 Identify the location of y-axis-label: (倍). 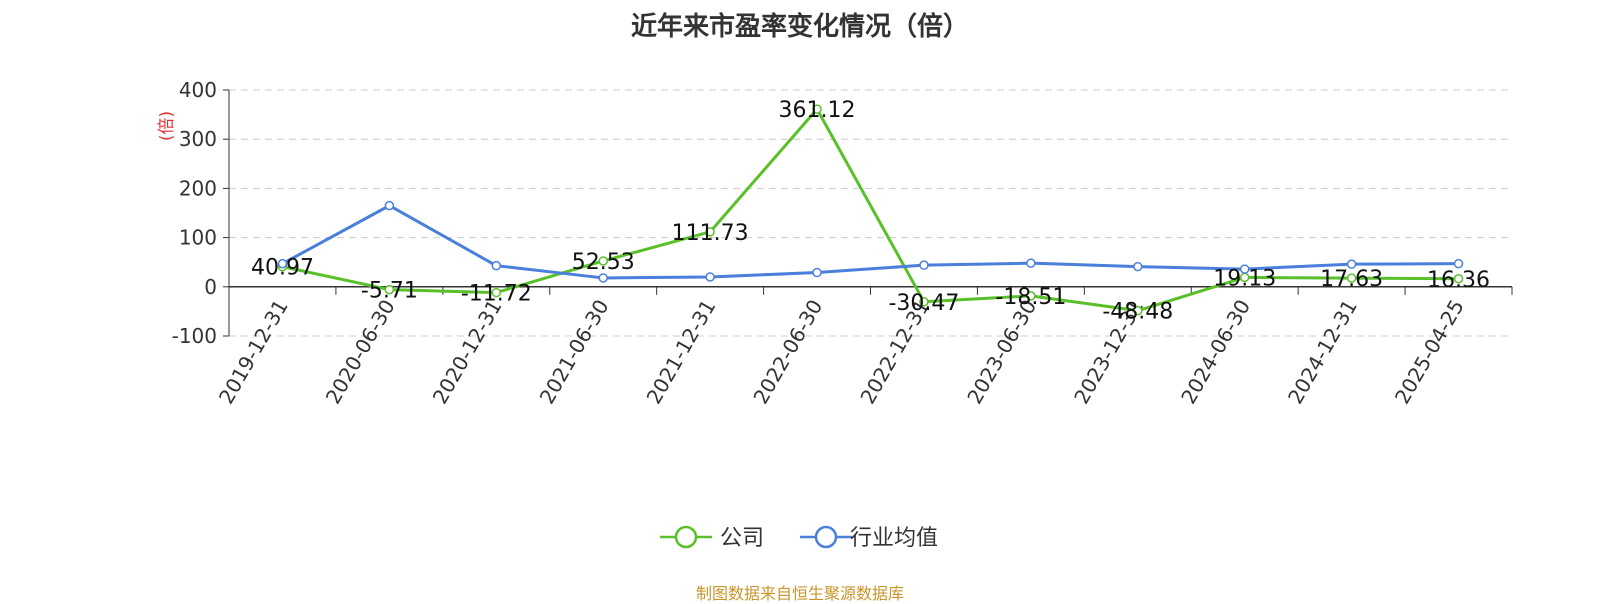
(167, 126).